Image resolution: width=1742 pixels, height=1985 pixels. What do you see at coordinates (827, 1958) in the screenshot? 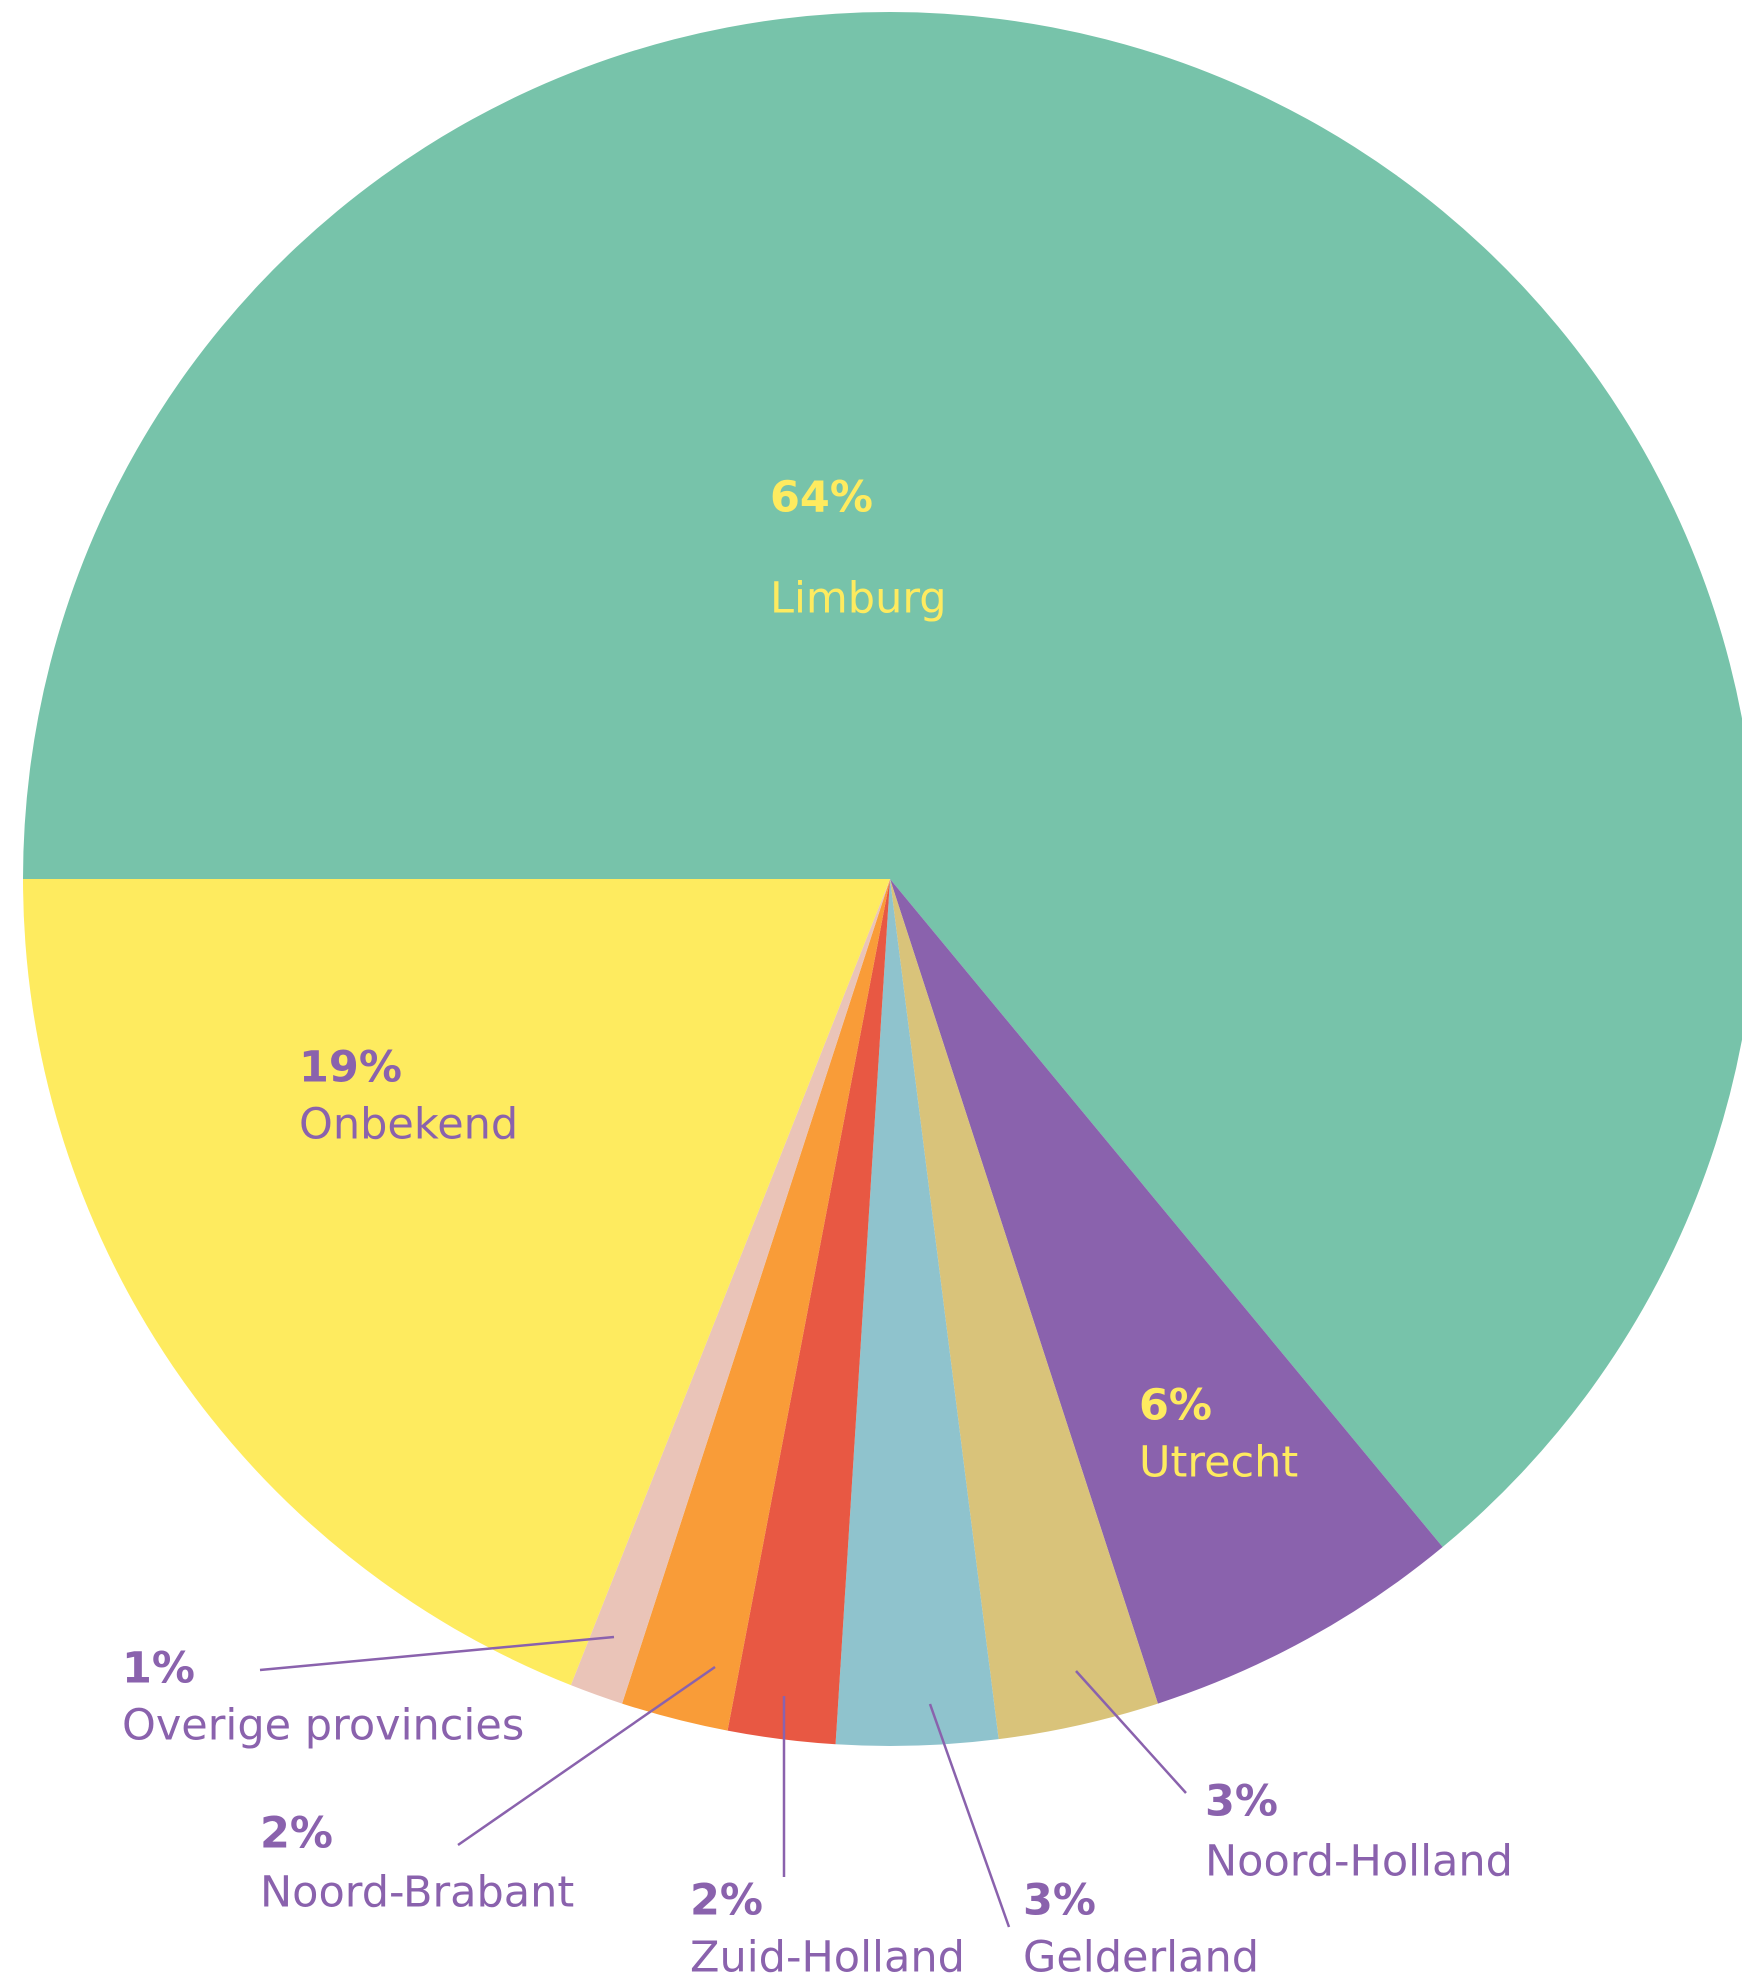
I see `slice-label: Zuid-Holland` at bounding box center [827, 1958].